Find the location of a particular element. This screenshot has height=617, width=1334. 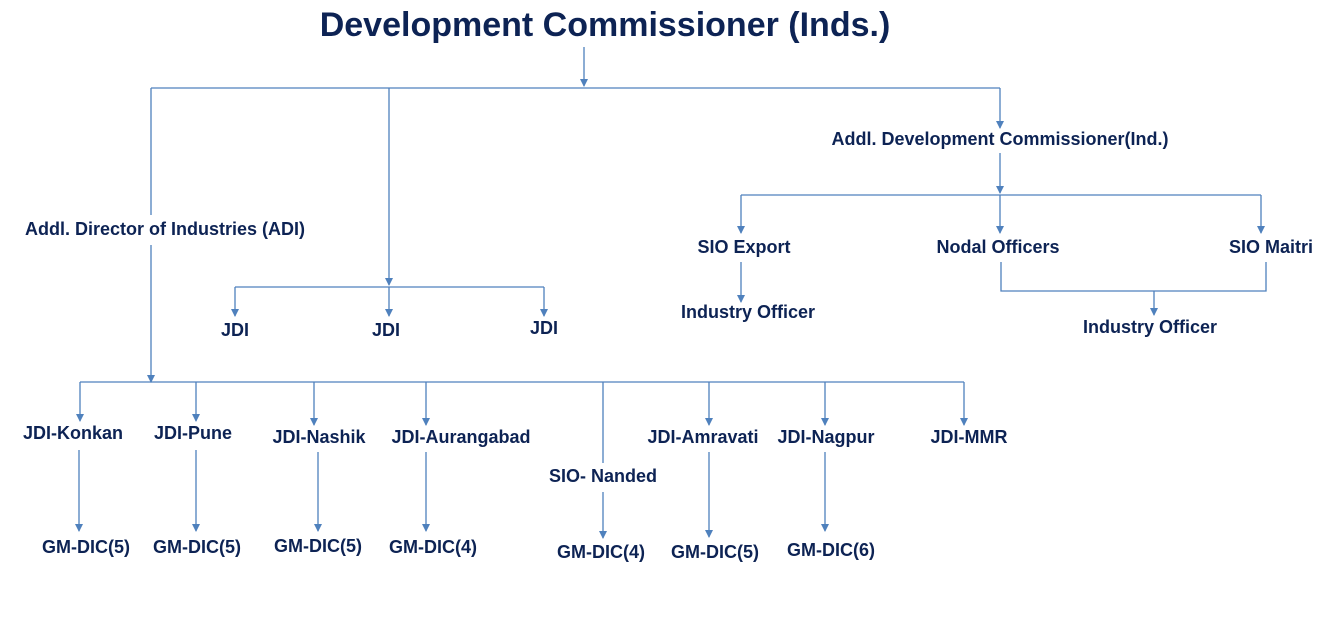

node: JDI-MMR is located at coordinates (969, 437).